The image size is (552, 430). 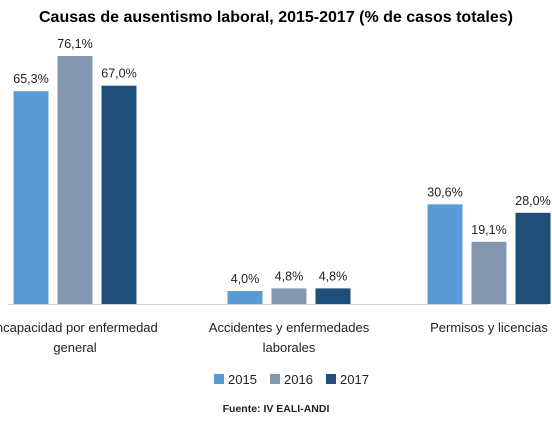 What do you see at coordinates (276, 409) in the screenshot?
I see `source-note: Fuente: IV EALI-ANDI` at bounding box center [276, 409].